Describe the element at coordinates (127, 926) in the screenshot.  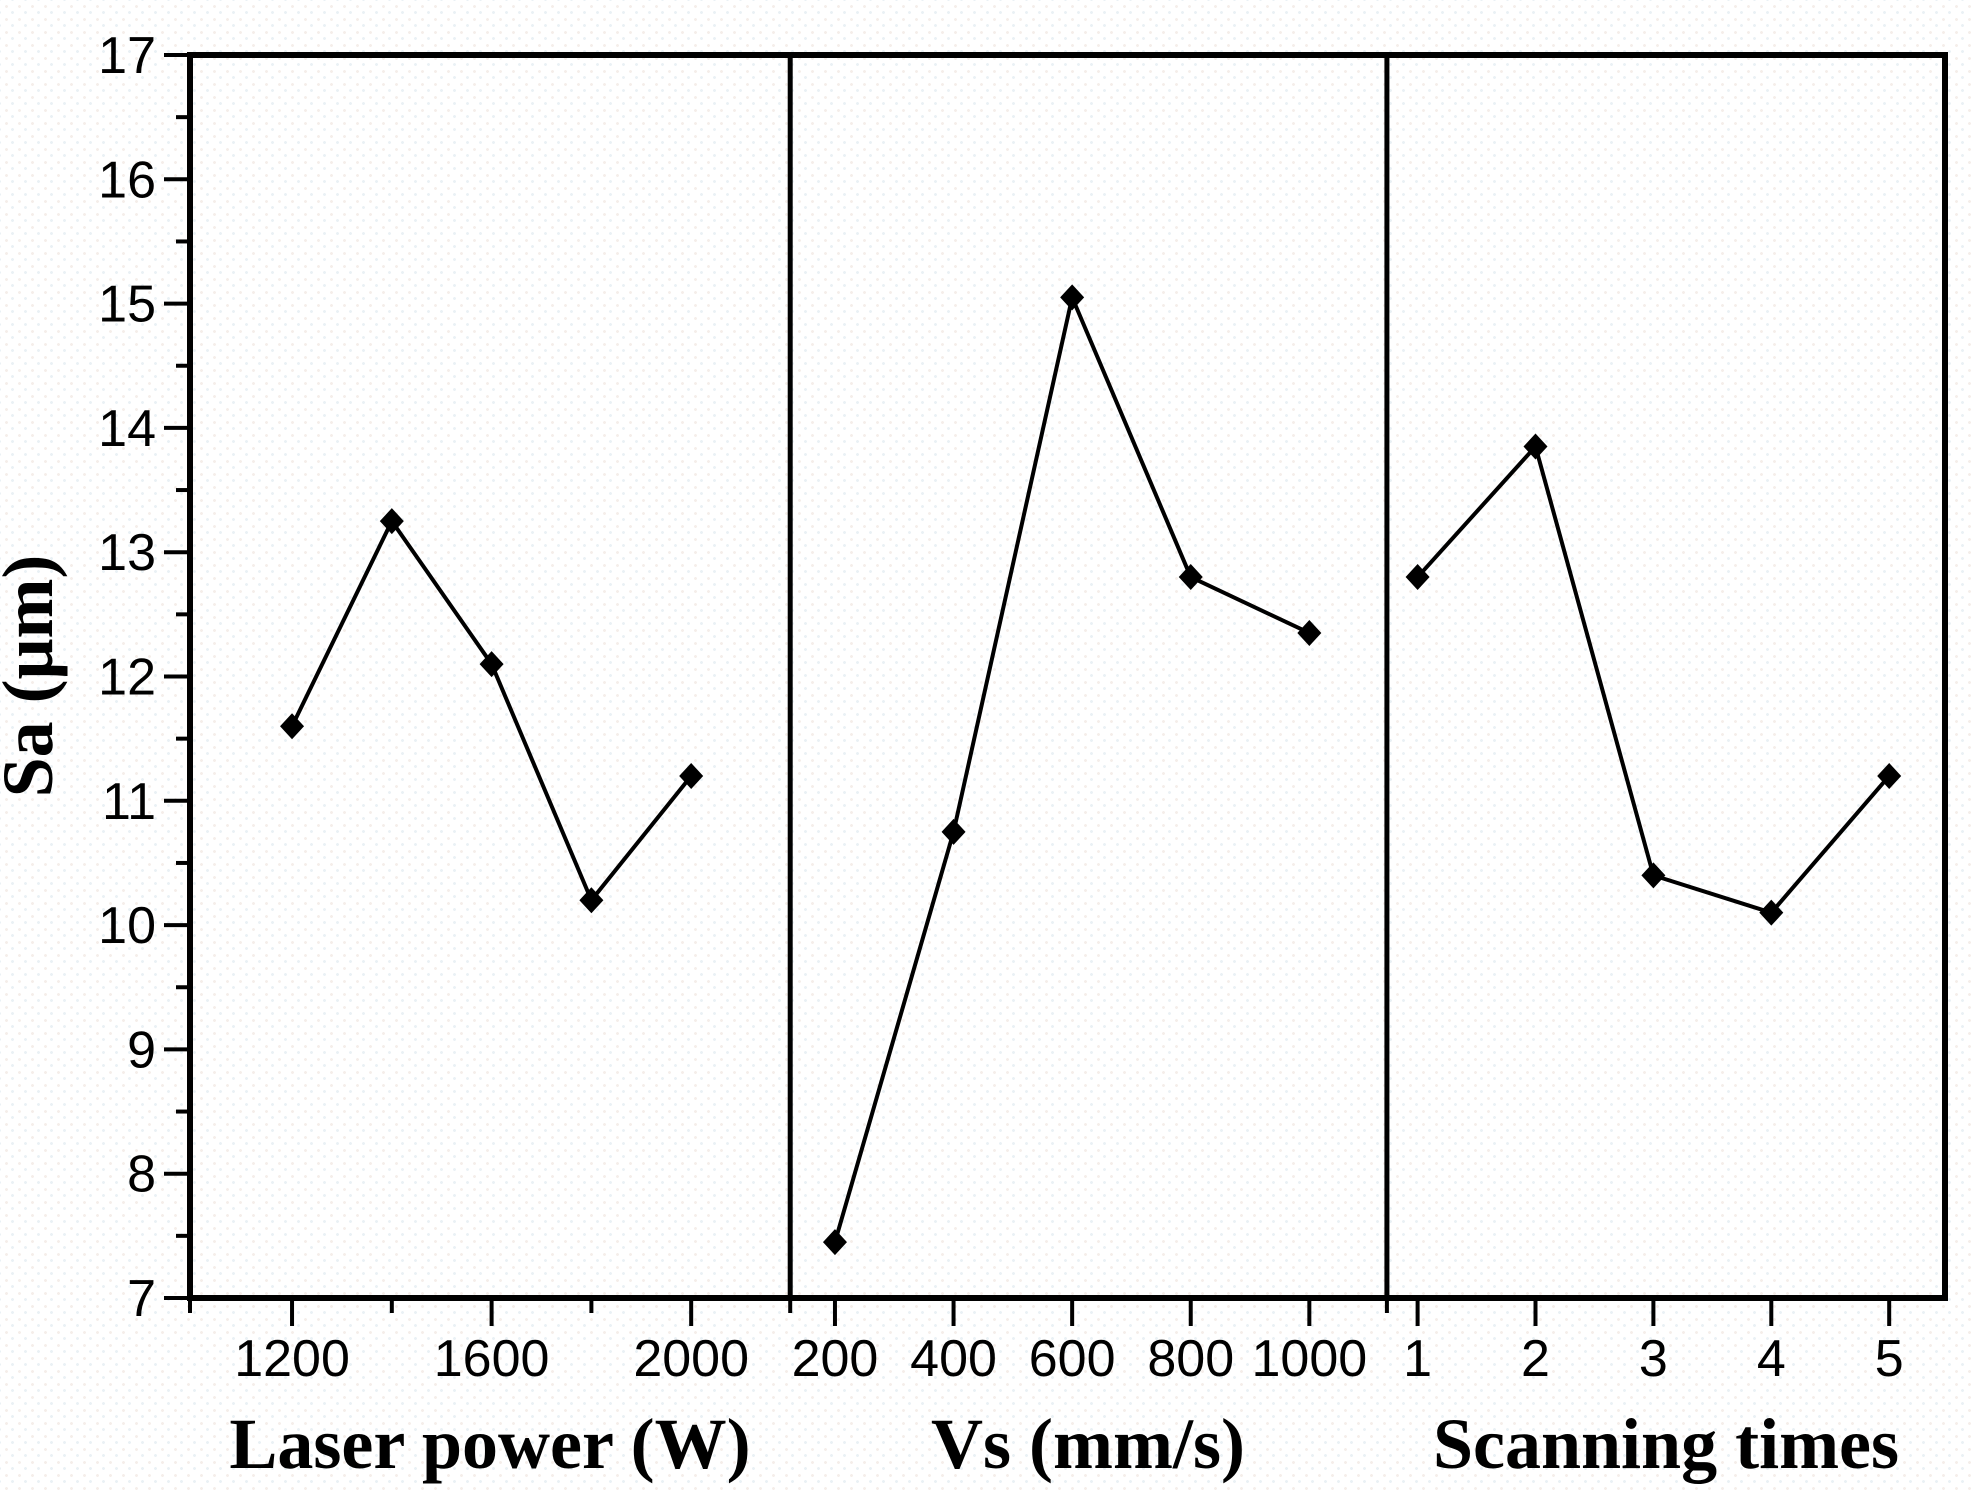
I see `y-tick-label: 10` at that location.